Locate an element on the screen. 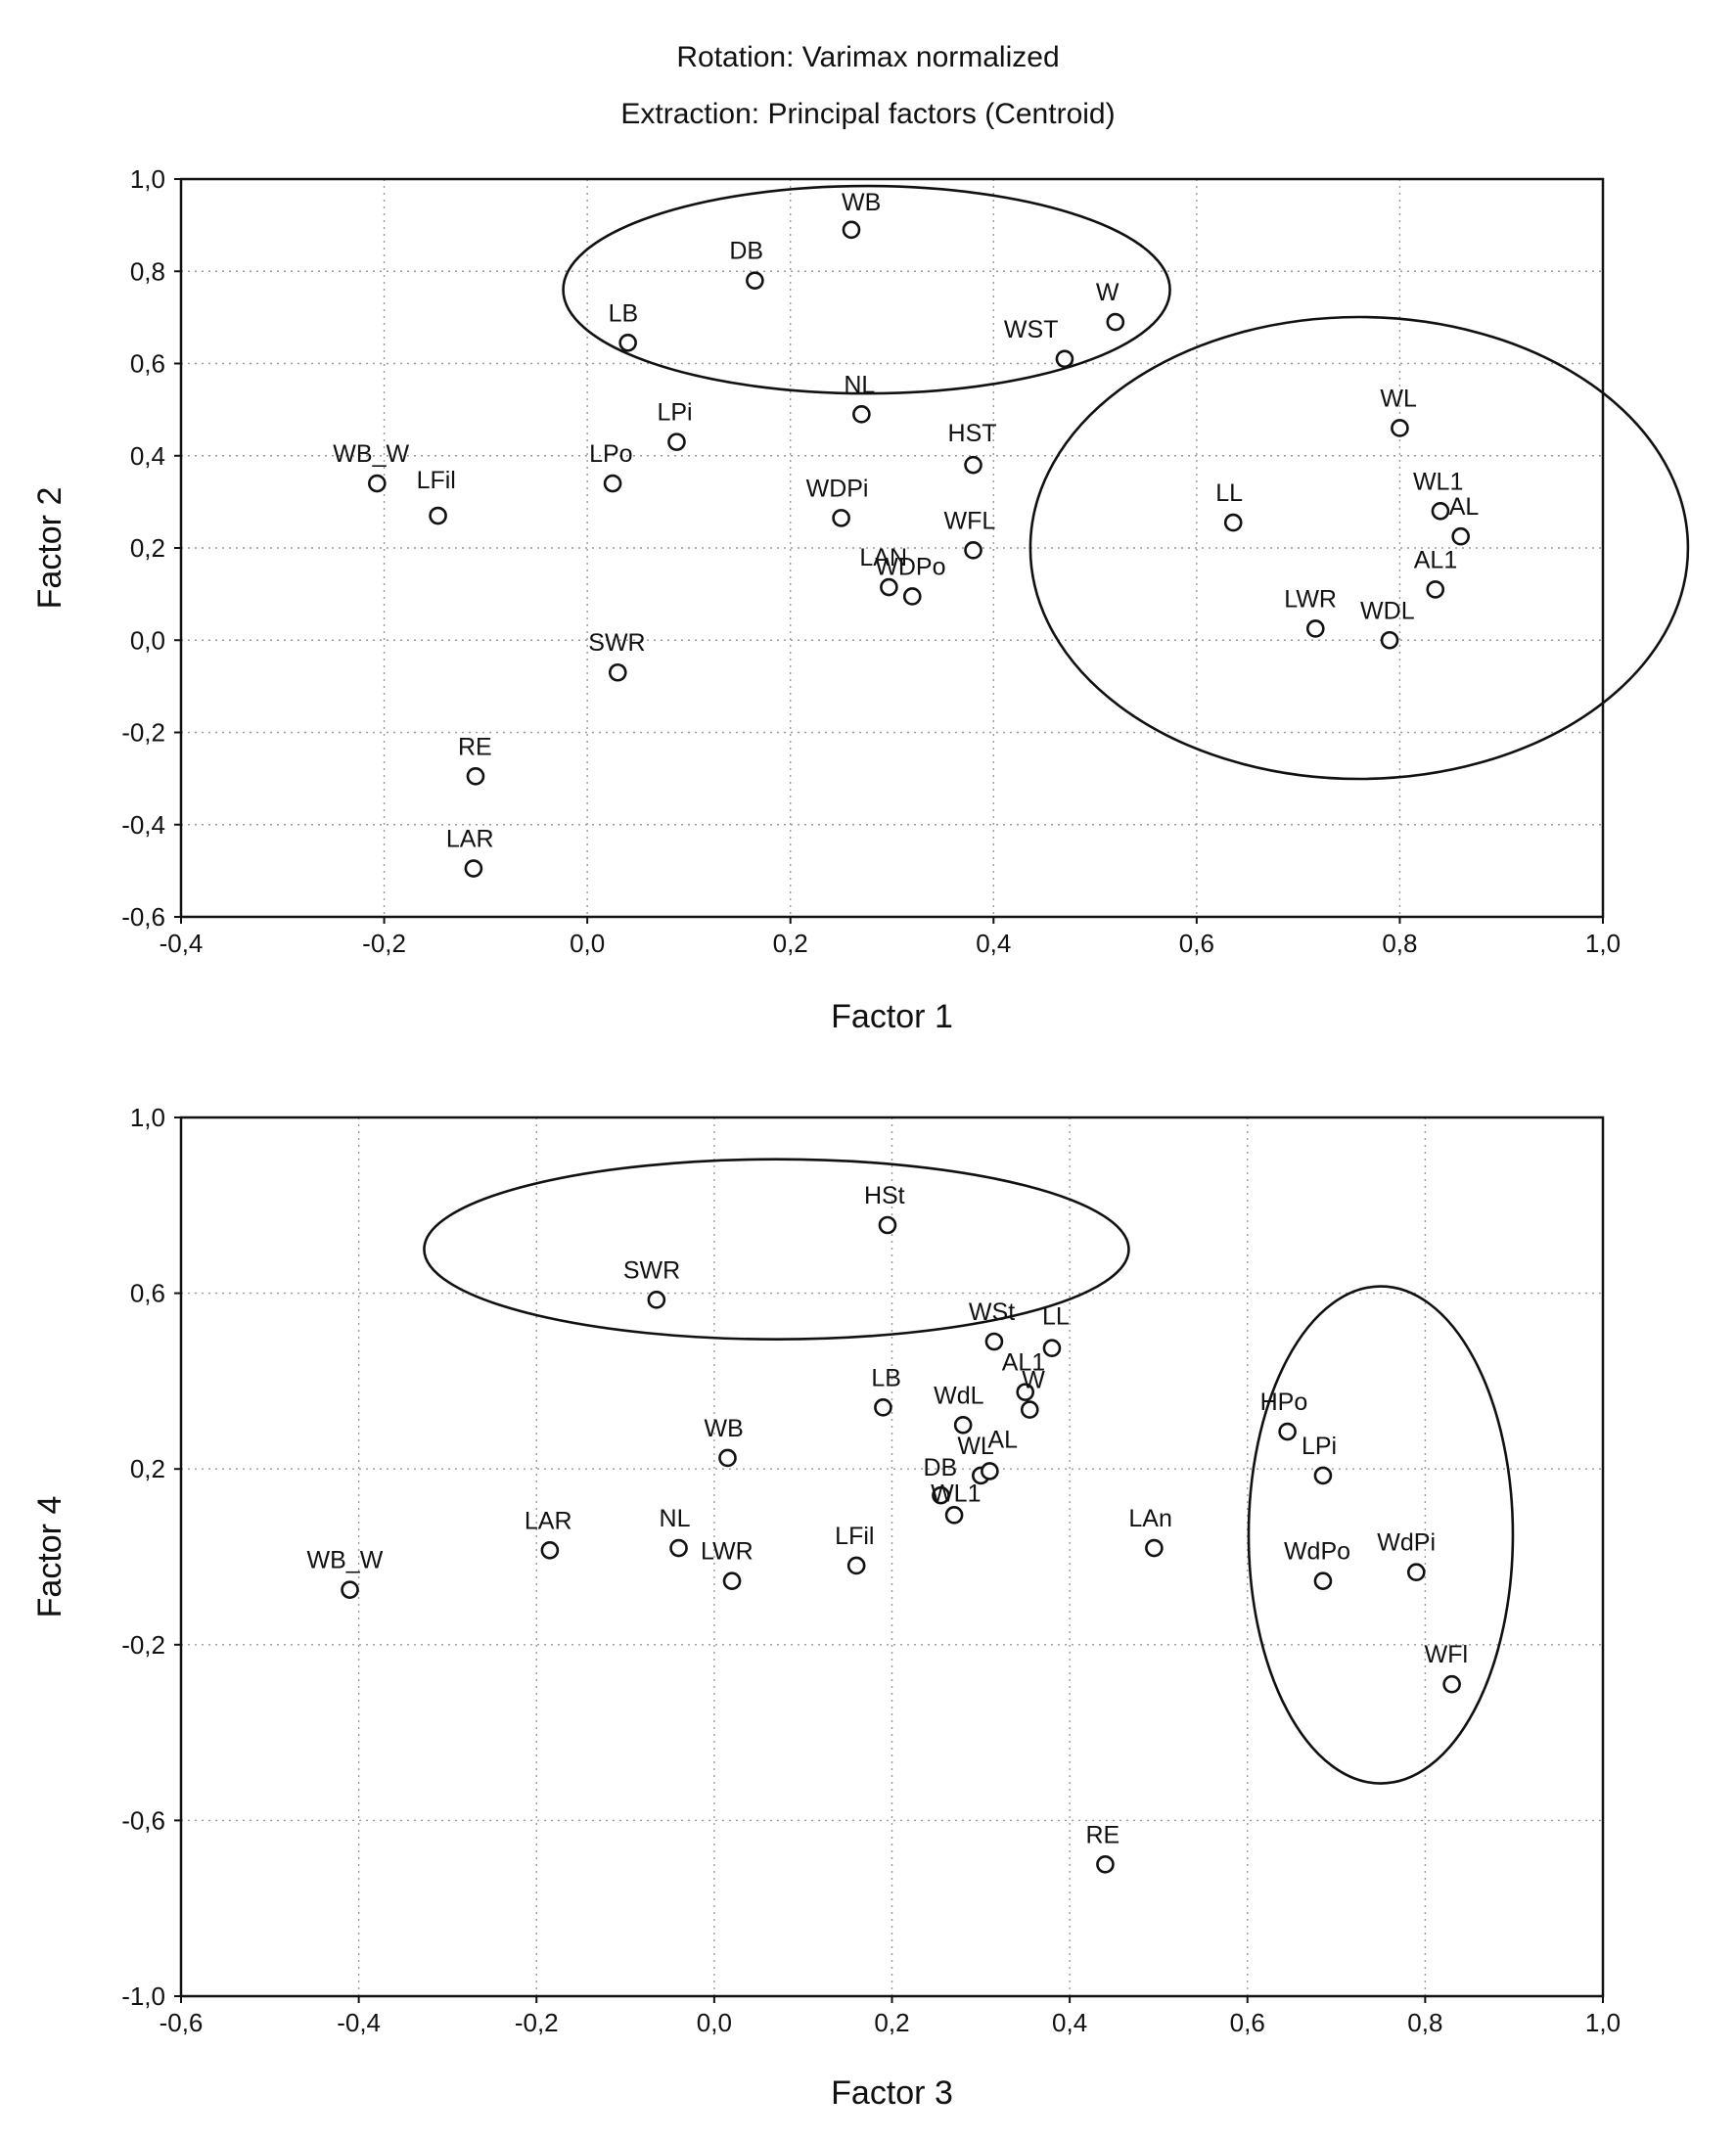  point-label: DB is located at coordinates (940, 1467).